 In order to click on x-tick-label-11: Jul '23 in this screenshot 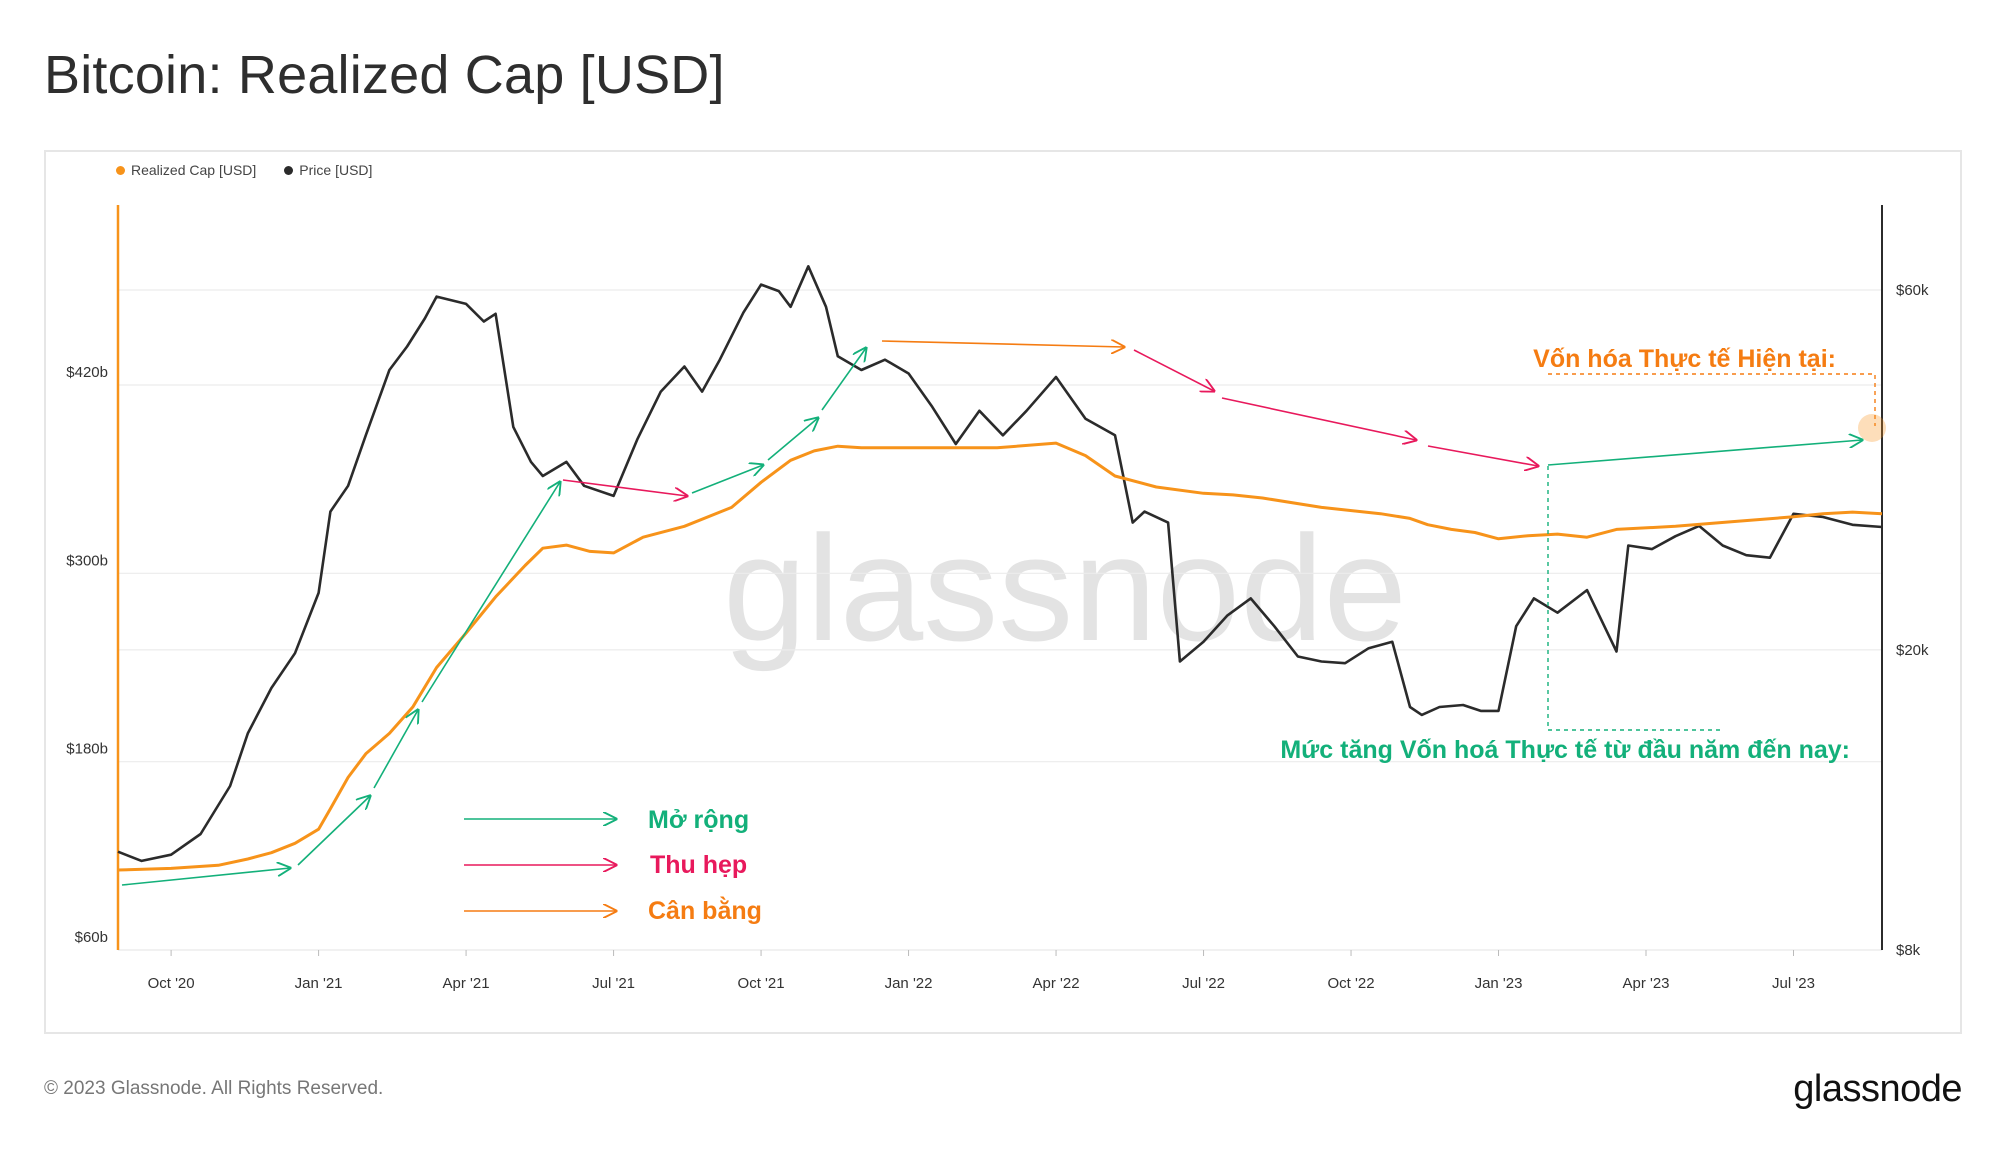, I will do `click(1793, 983)`.